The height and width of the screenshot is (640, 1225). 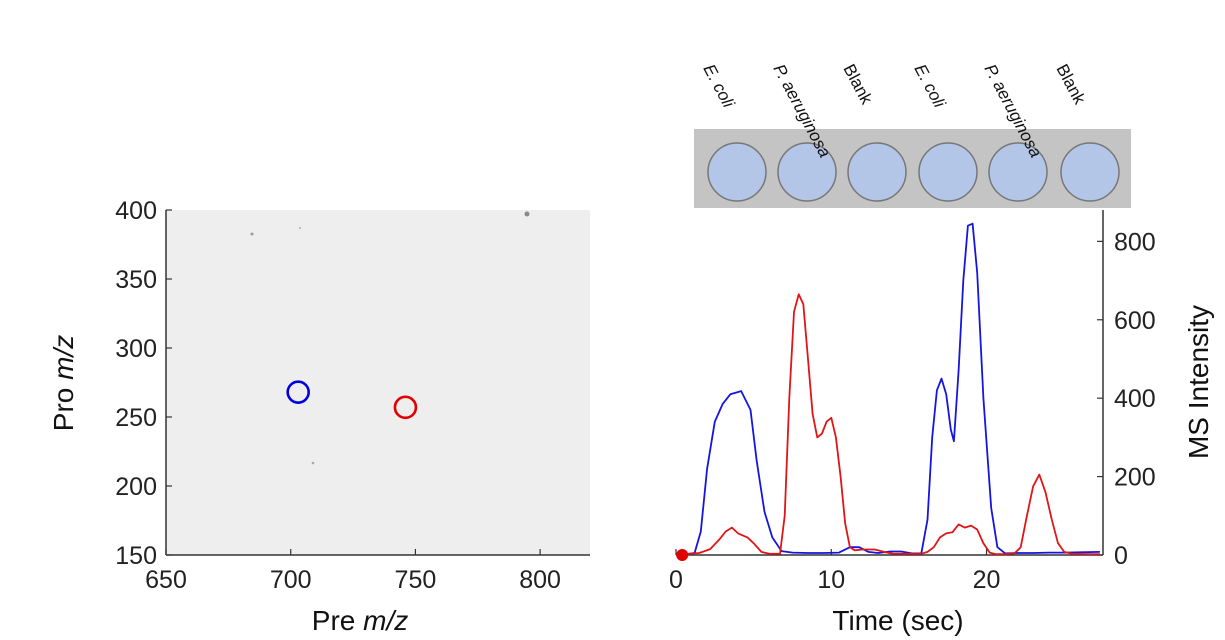 What do you see at coordinates (682, 555) in the screenshot?
I see `start-point-marker` at bounding box center [682, 555].